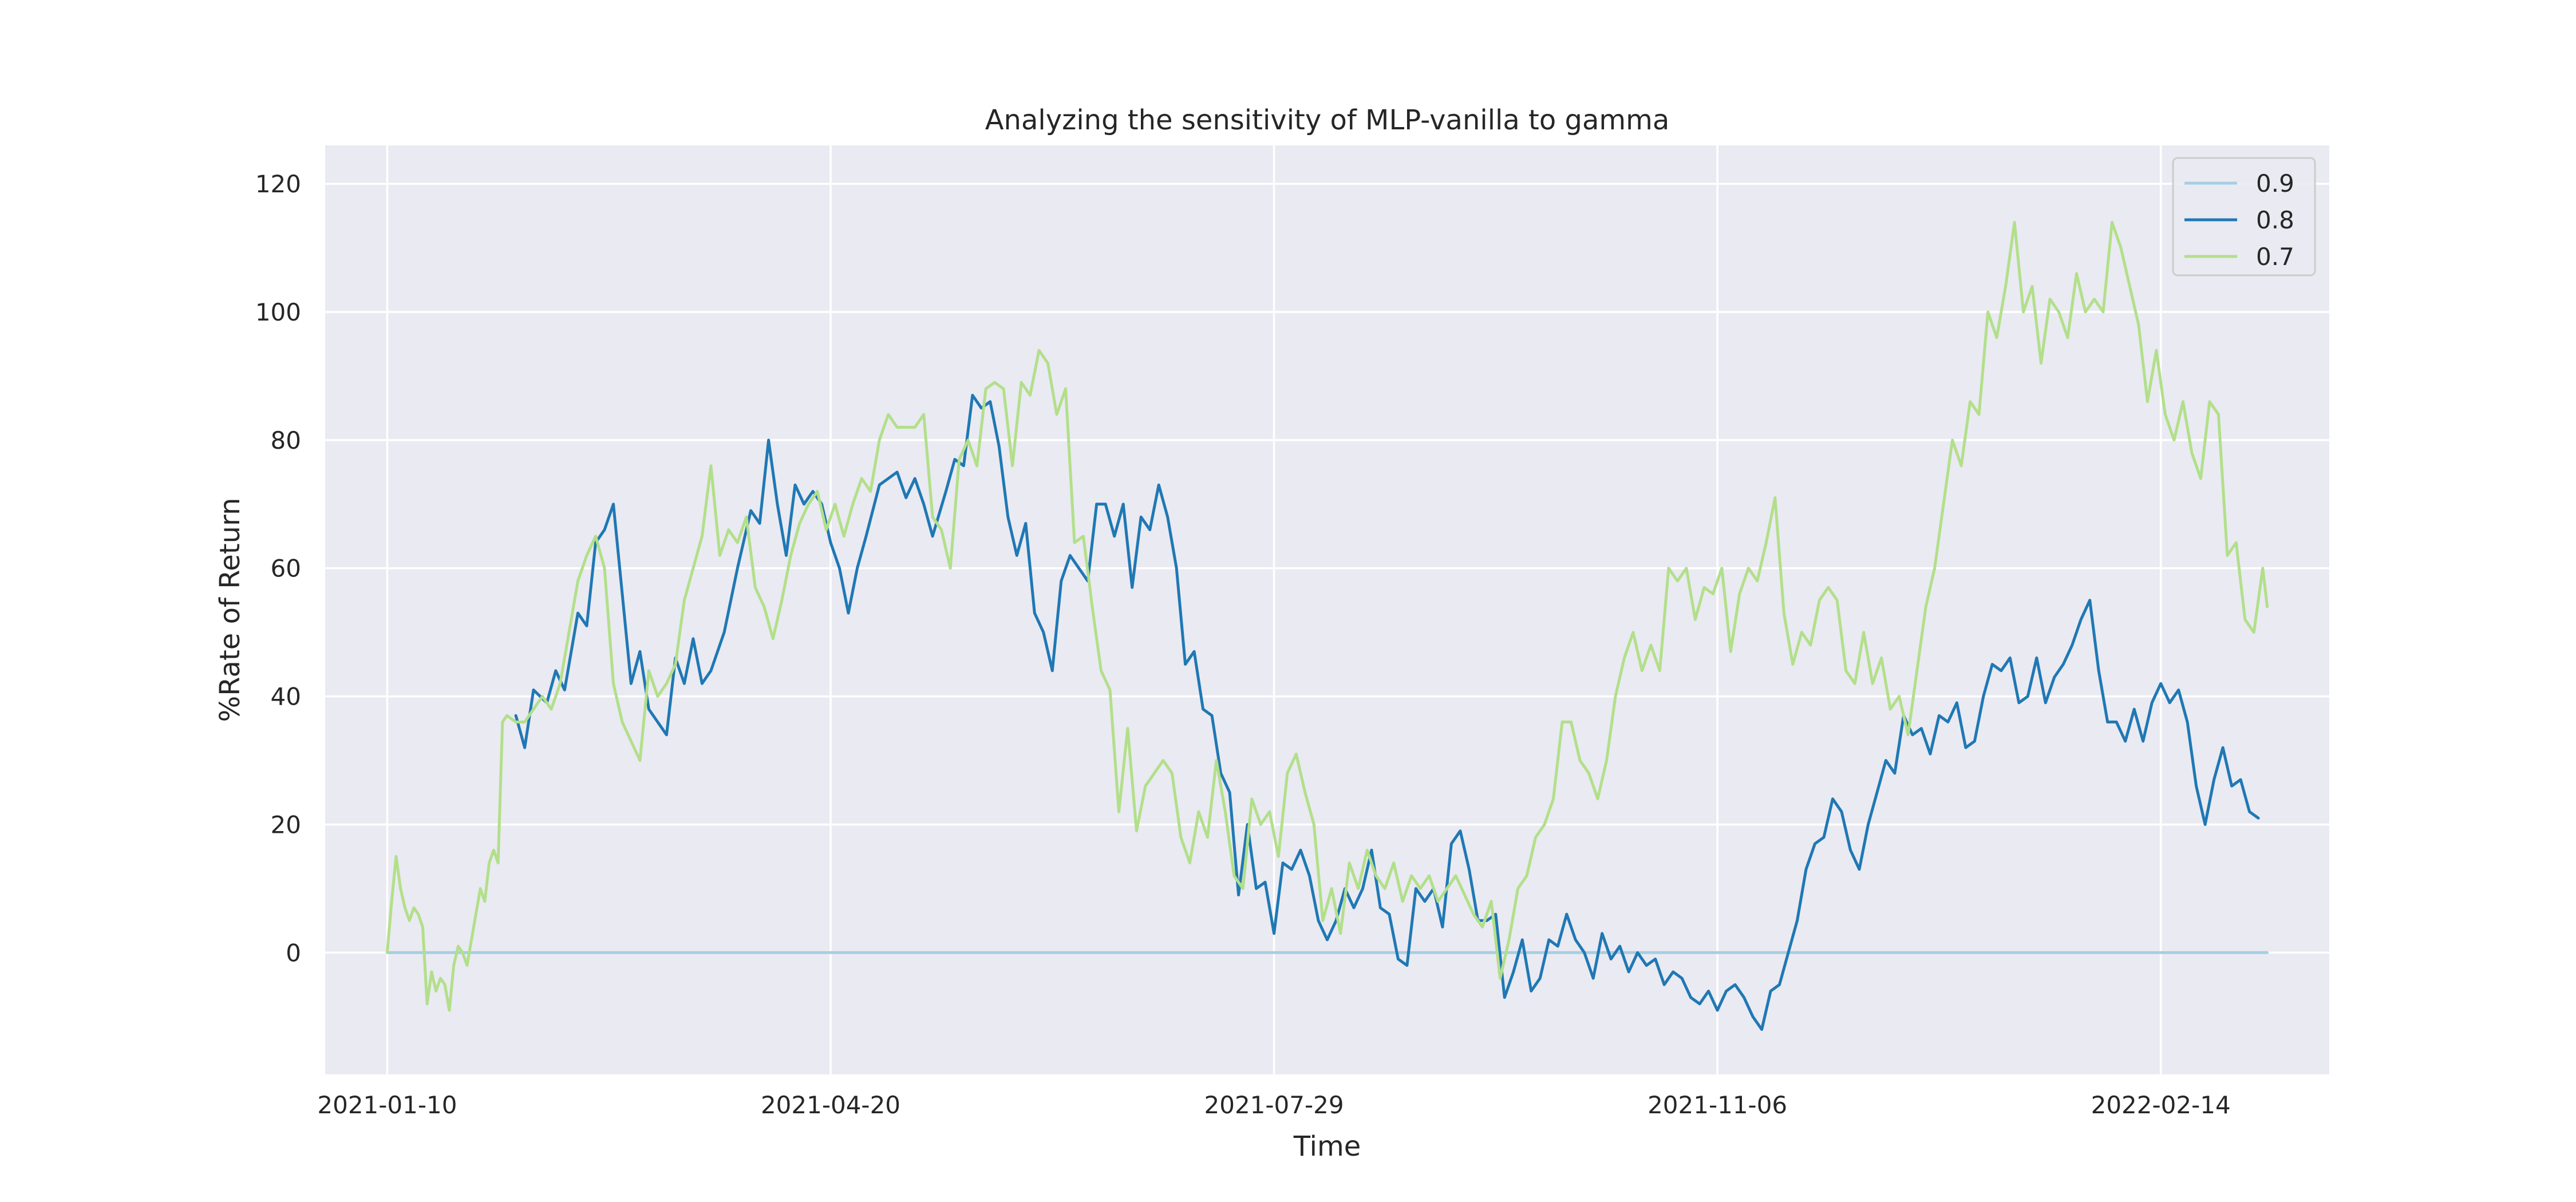 The height and width of the screenshot is (1202, 2576). What do you see at coordinates (830, 1105) in the screenshot?
I see `x-tick-label: 2021-04-20` at bounding box center [830, 1105].